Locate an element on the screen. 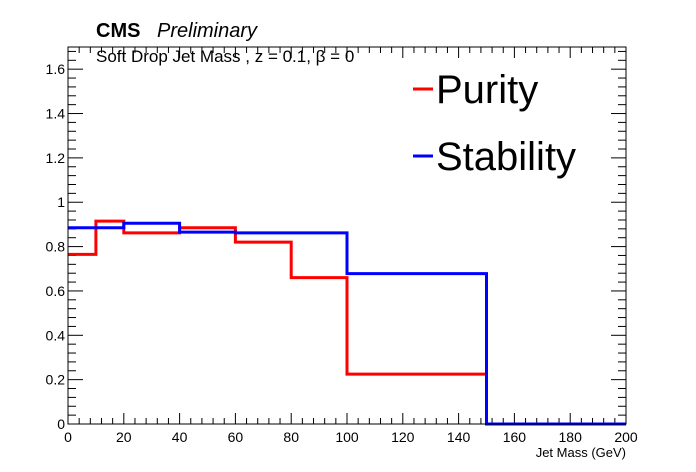  status-label: Preliminary is located at coordinates (207, 31).